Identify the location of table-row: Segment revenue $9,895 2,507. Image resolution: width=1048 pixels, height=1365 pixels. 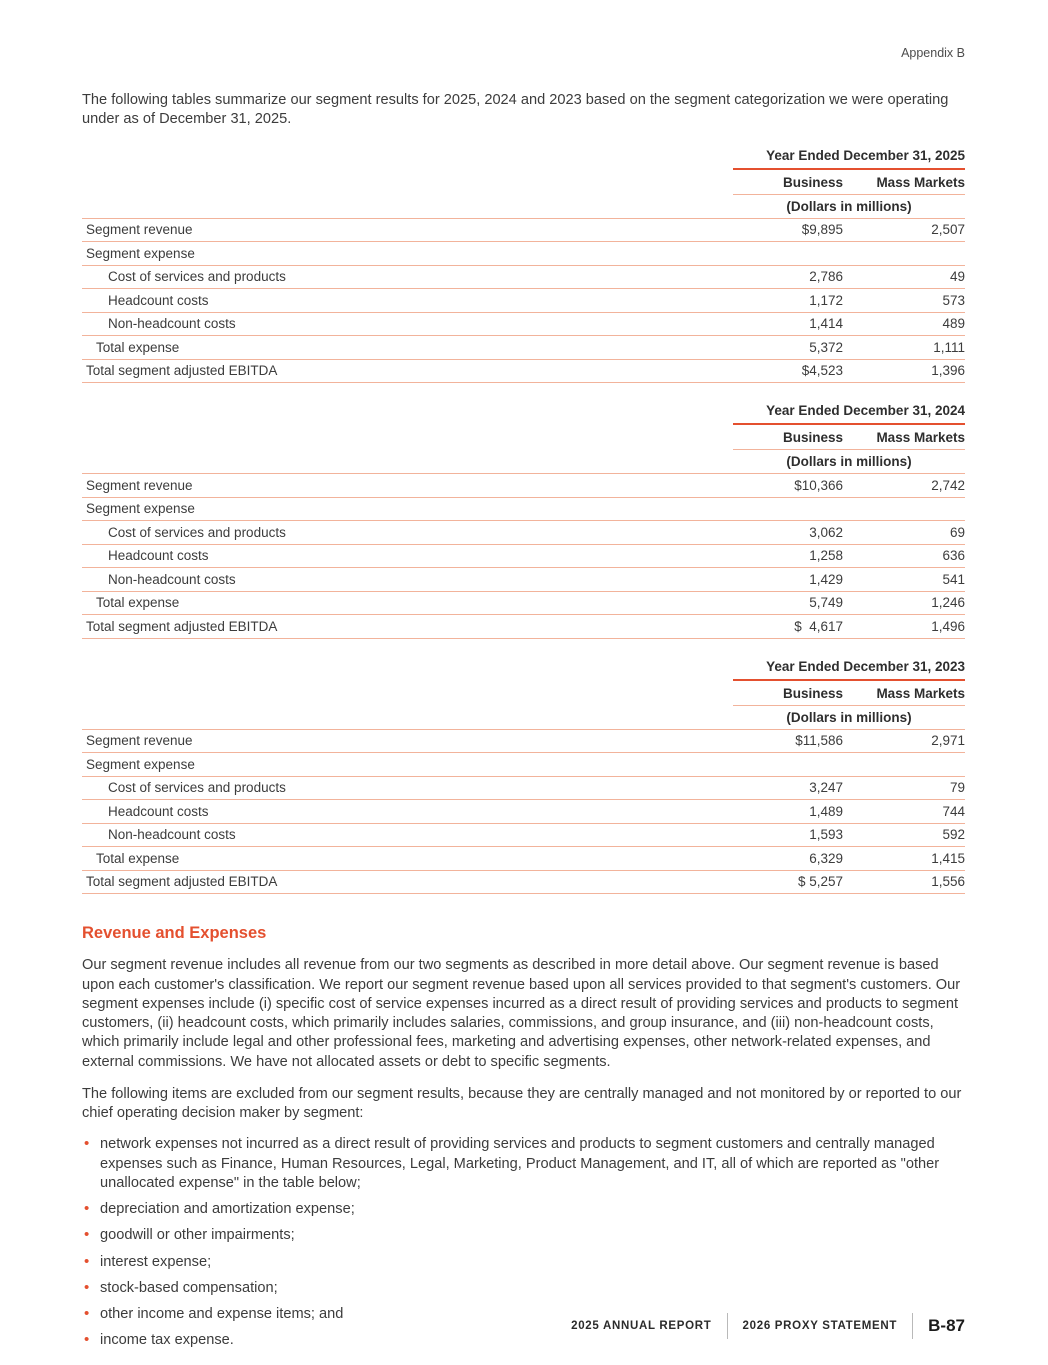
(523, 231).